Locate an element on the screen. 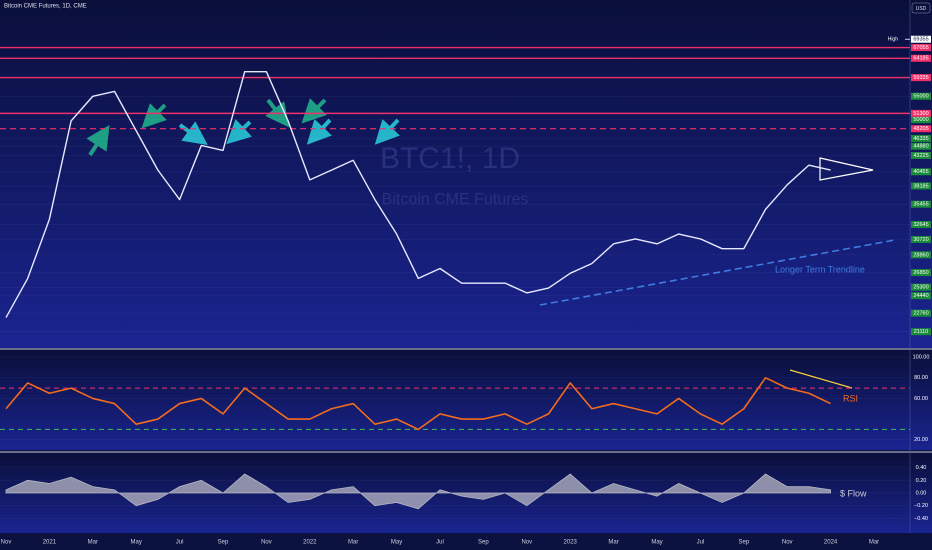 This screenshot has width=932, height=550. y-tick-label: 20.00 is located at coordinates (921, 440).